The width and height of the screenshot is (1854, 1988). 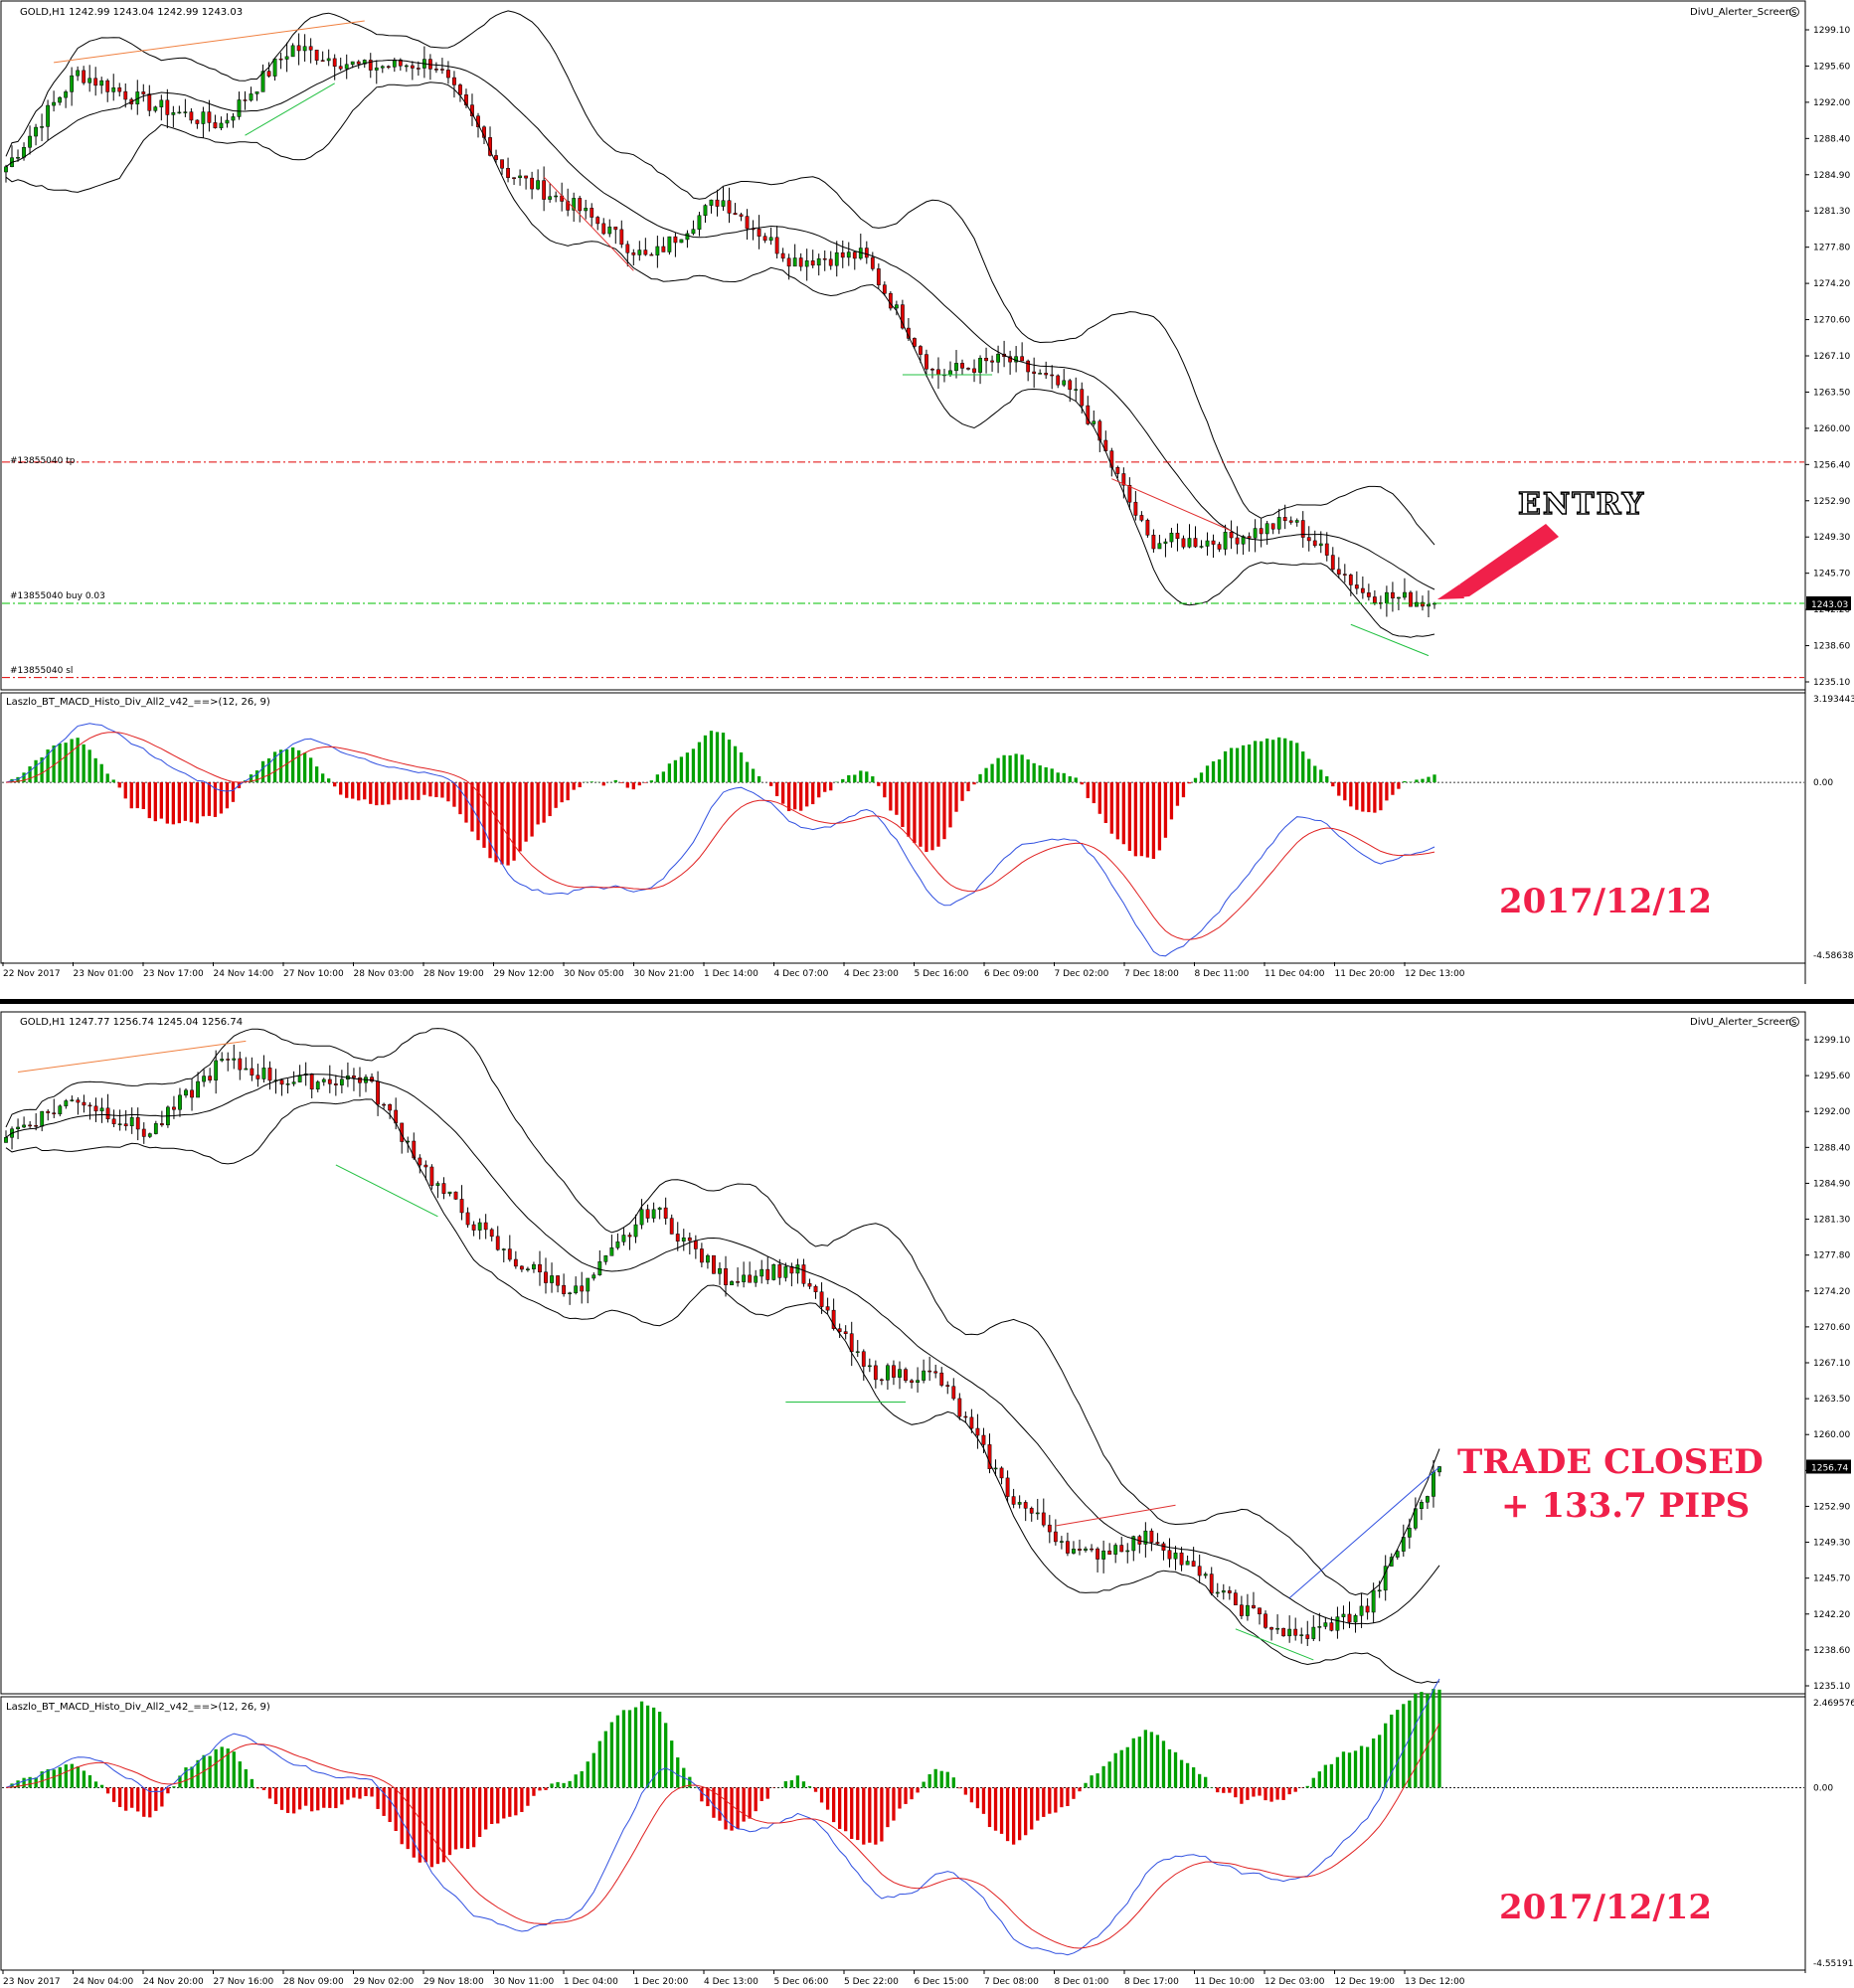 I want to click on bottom-date-stamp: 2017/12/12, so click(x=1605, y=1907).